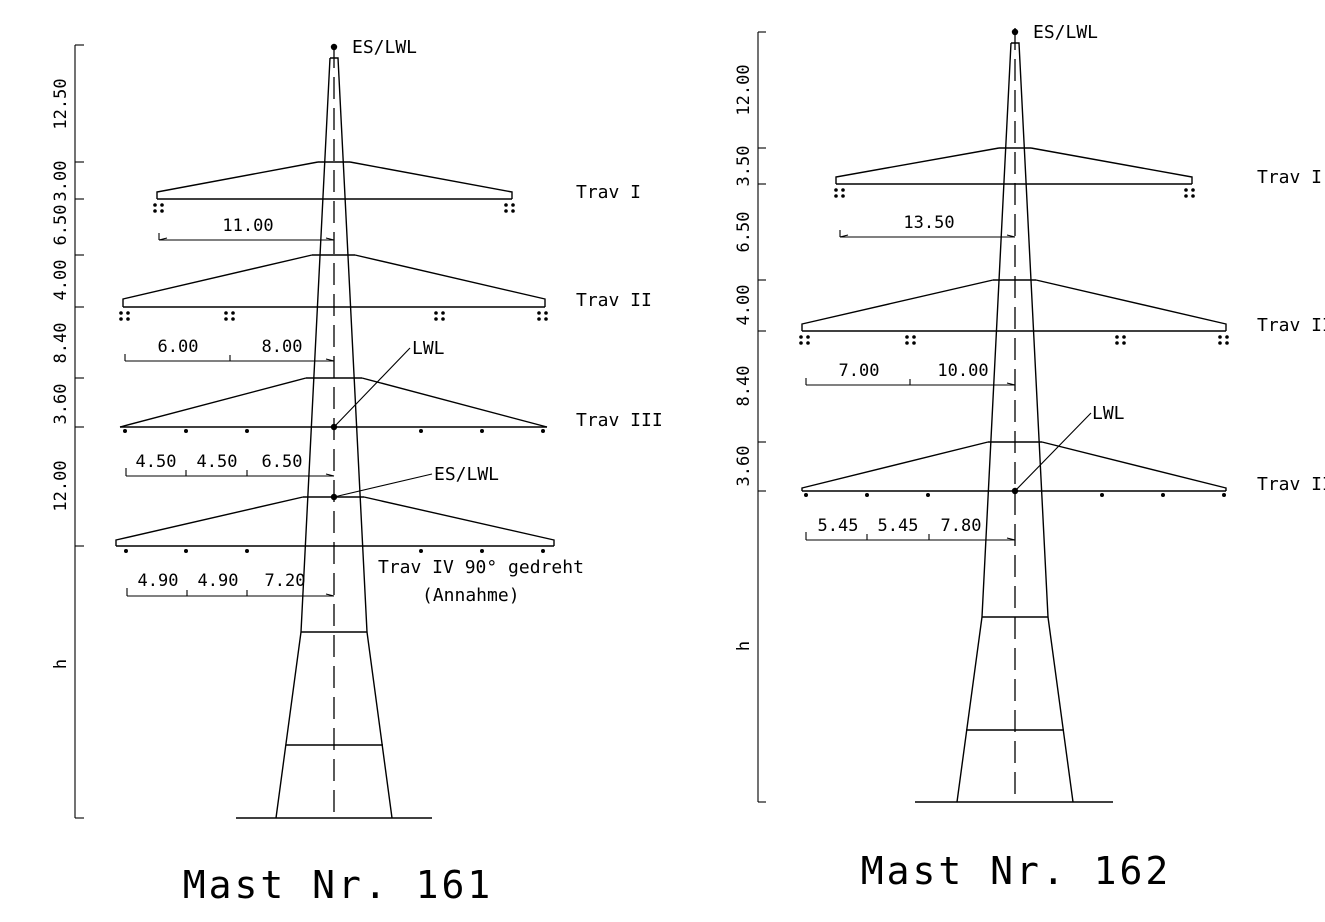 The width and height of the screenshot is (1325, 922). I want to click on mast-162-trav3-dim-line, so click(910, 536).